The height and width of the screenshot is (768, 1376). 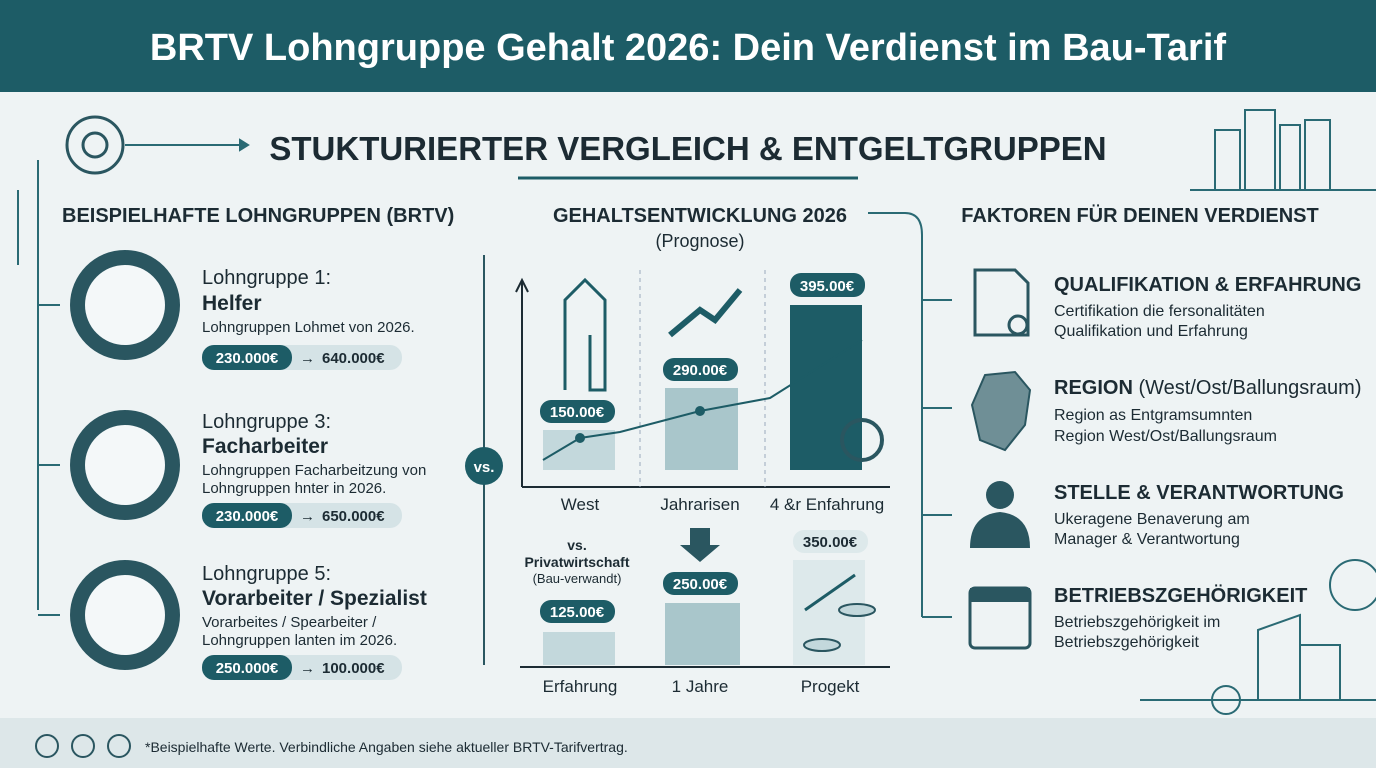 I want to click on value-label: 125.00€, so click(x=577, y=612).